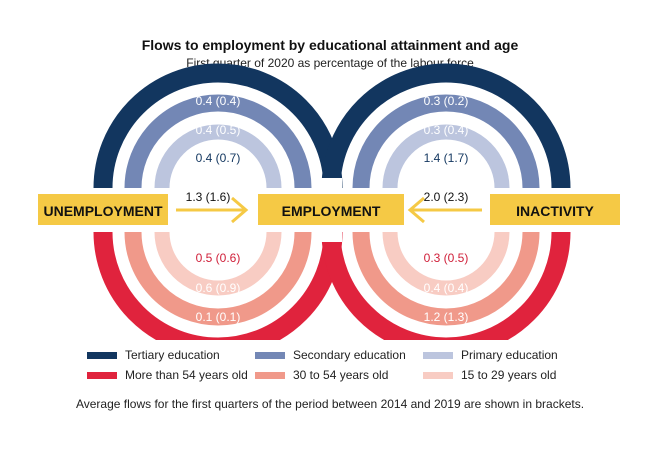 The image size is (660, 450). I want to click on right-tertiary-value: 0.3 (0.2), so click(446, 101).